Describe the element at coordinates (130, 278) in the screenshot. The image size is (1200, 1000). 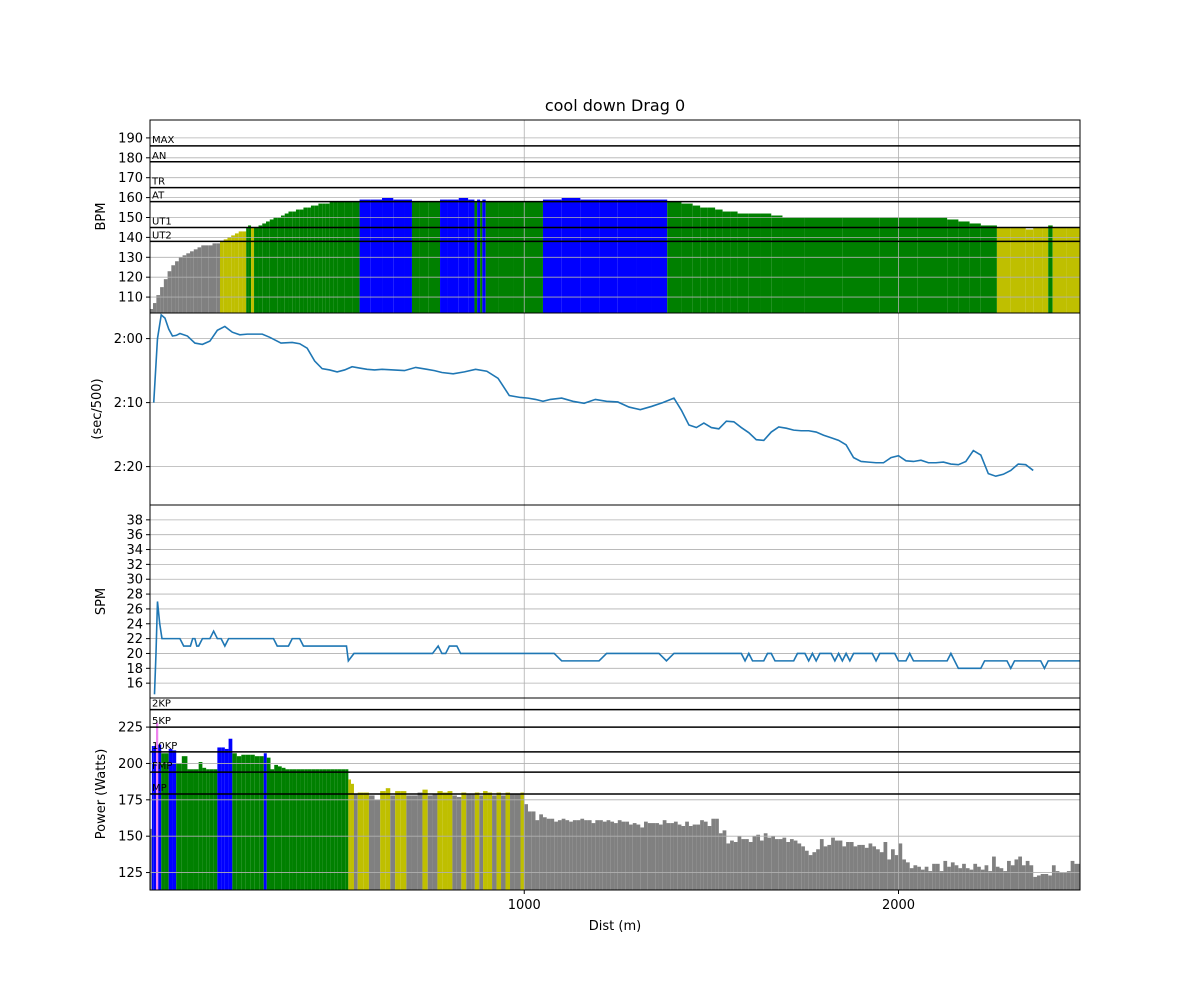
I see `y-tick-label: 120` at that location.